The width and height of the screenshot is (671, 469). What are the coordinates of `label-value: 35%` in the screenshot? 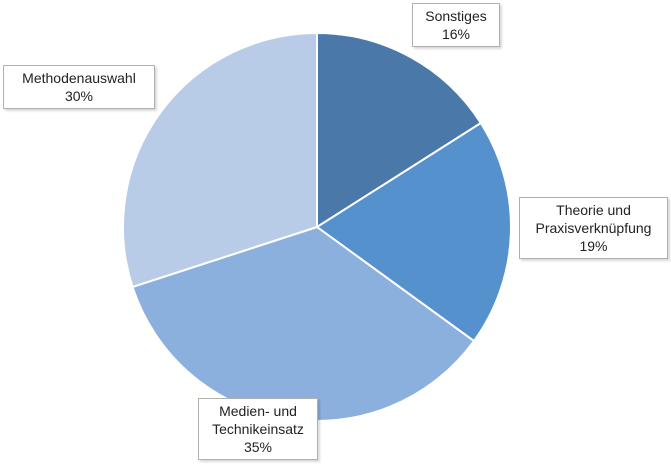 It's located at (258, 447).